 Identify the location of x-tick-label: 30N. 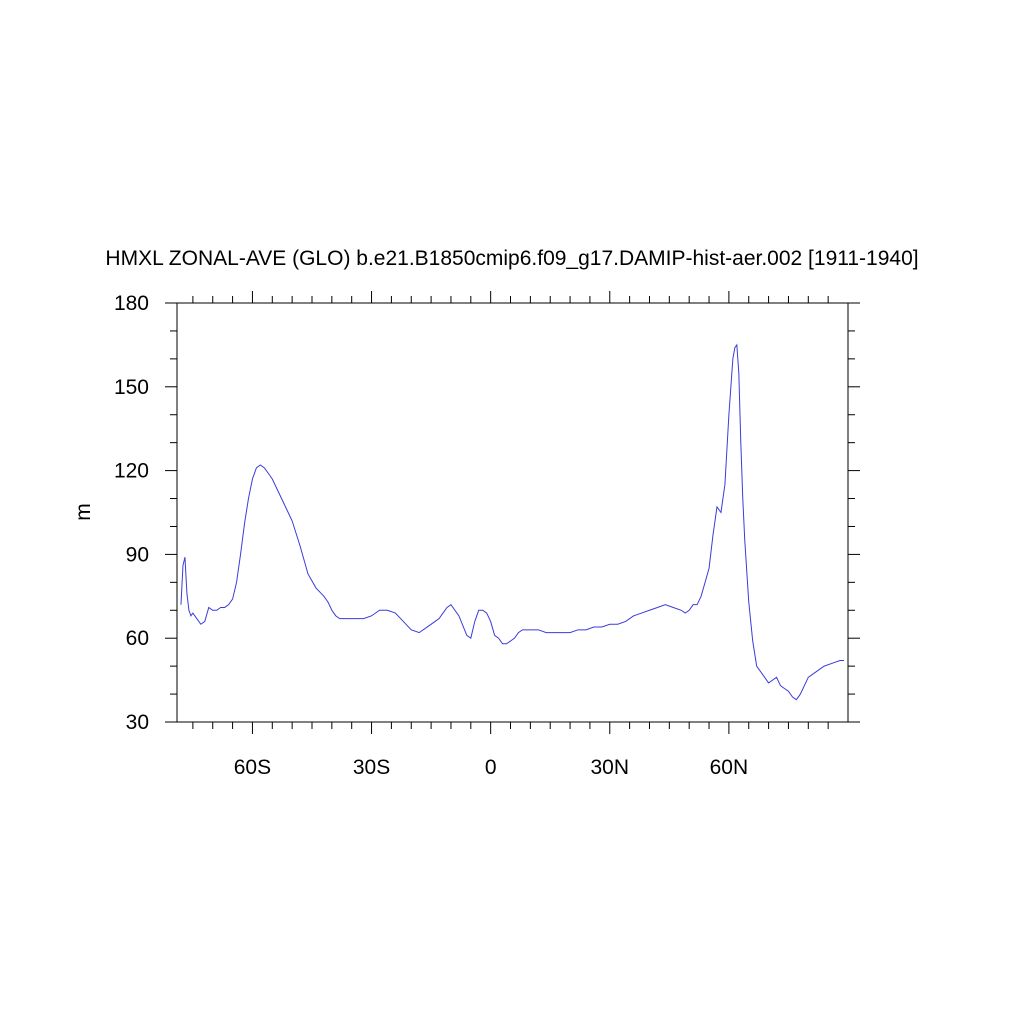
(610, 767).